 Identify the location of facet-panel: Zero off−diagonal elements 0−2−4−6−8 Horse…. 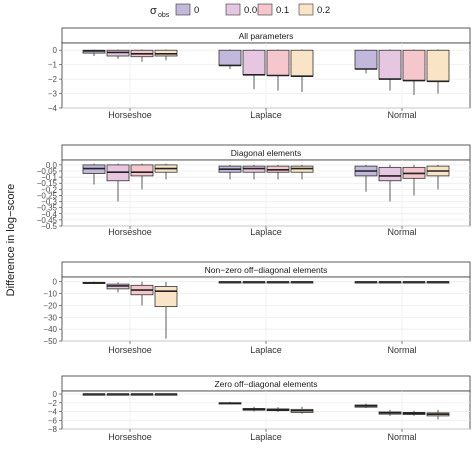
(259, 408).